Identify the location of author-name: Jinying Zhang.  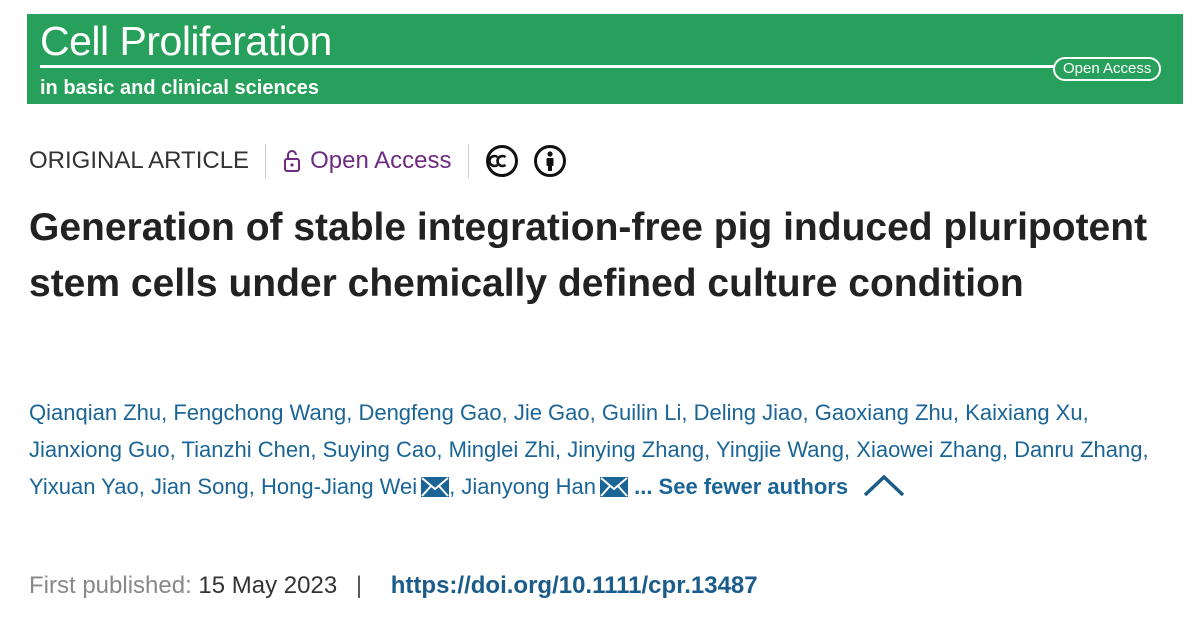
(636, 449).